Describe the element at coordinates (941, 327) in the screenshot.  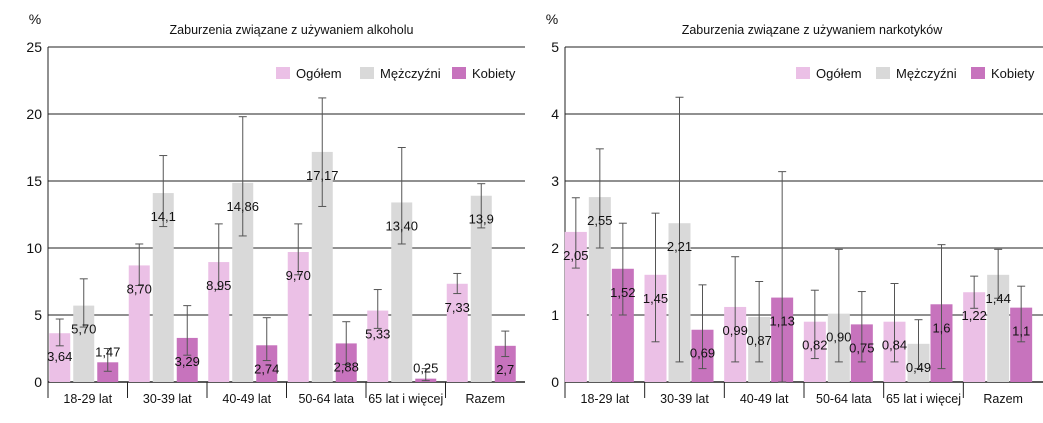
I see `data-label: 1,6` at that location.